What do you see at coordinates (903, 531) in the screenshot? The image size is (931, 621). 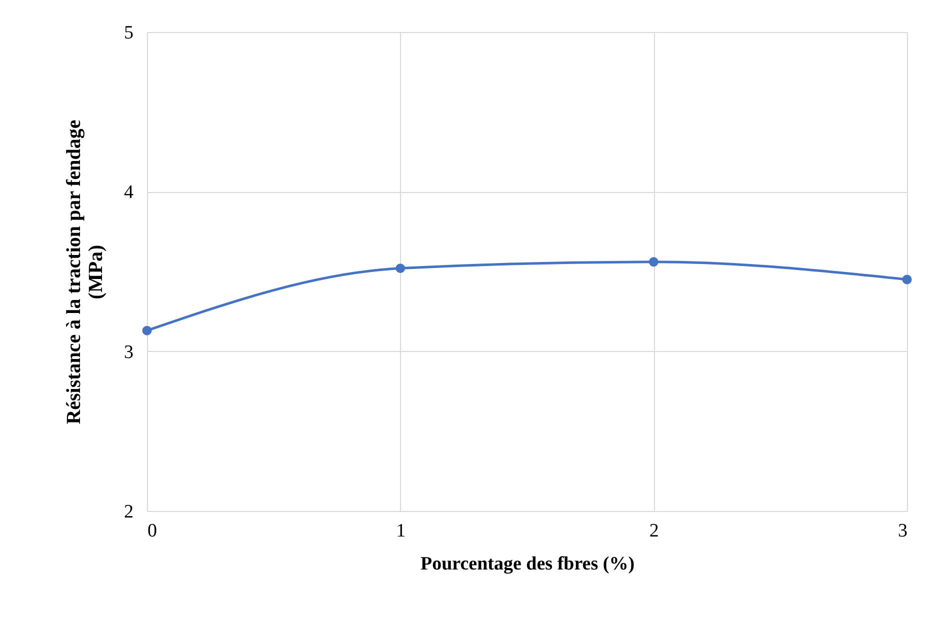 I see `x-tick-label: 3` at bounding box center [903, 531].